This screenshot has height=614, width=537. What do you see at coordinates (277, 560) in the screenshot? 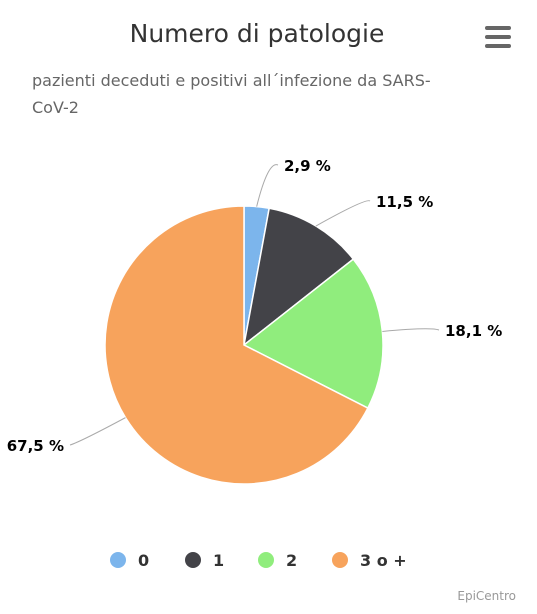
I see `legend-item-2: 2` at bounding box center [277, 560].